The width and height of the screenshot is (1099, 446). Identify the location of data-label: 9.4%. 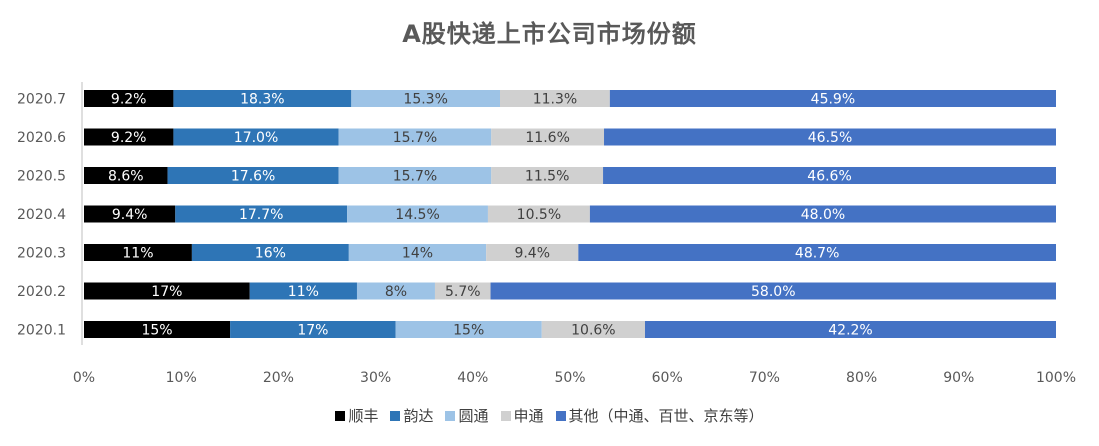
(130, 215).